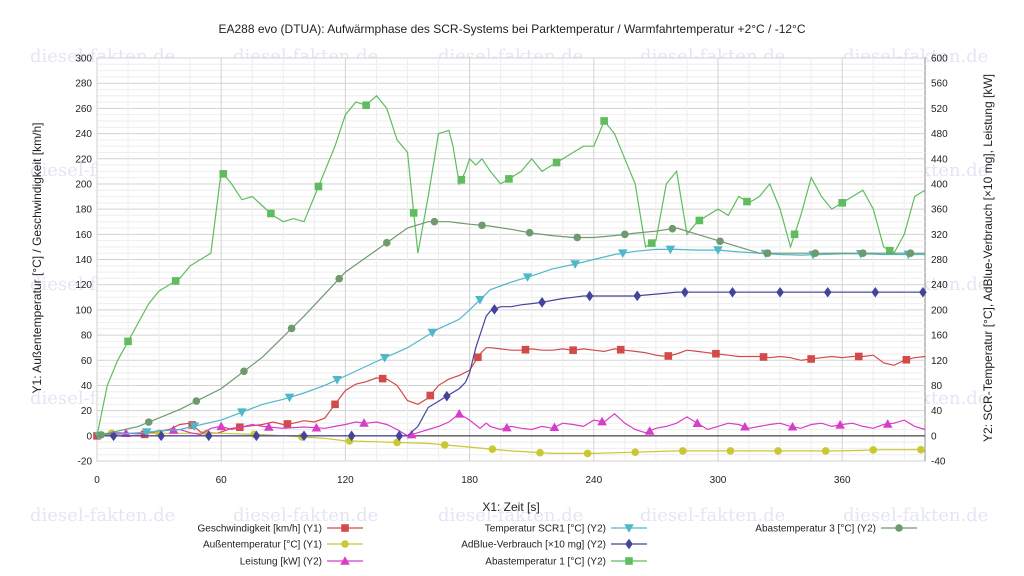 The height and width of the screenshot is (576, 1024). Describe the element at coordinates (83, 235) in the screenshot. I see `y-tick-left: 160` at that location.